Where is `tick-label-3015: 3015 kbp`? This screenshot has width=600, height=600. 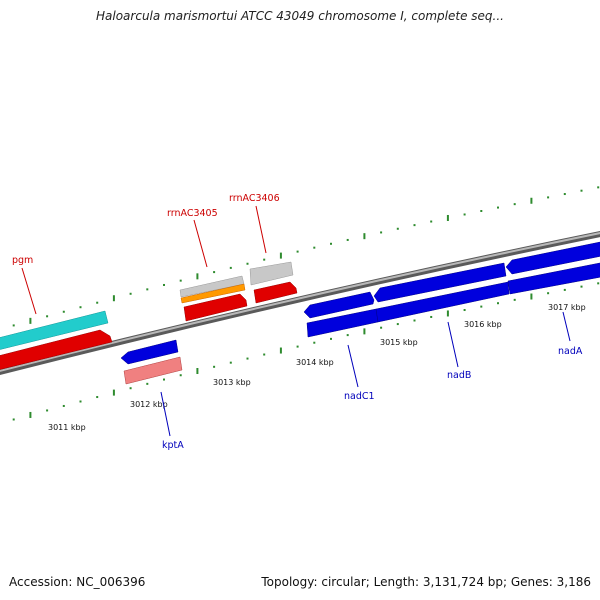
tick-label-3015: 3015 kbp is located at coordinates (399, 342).